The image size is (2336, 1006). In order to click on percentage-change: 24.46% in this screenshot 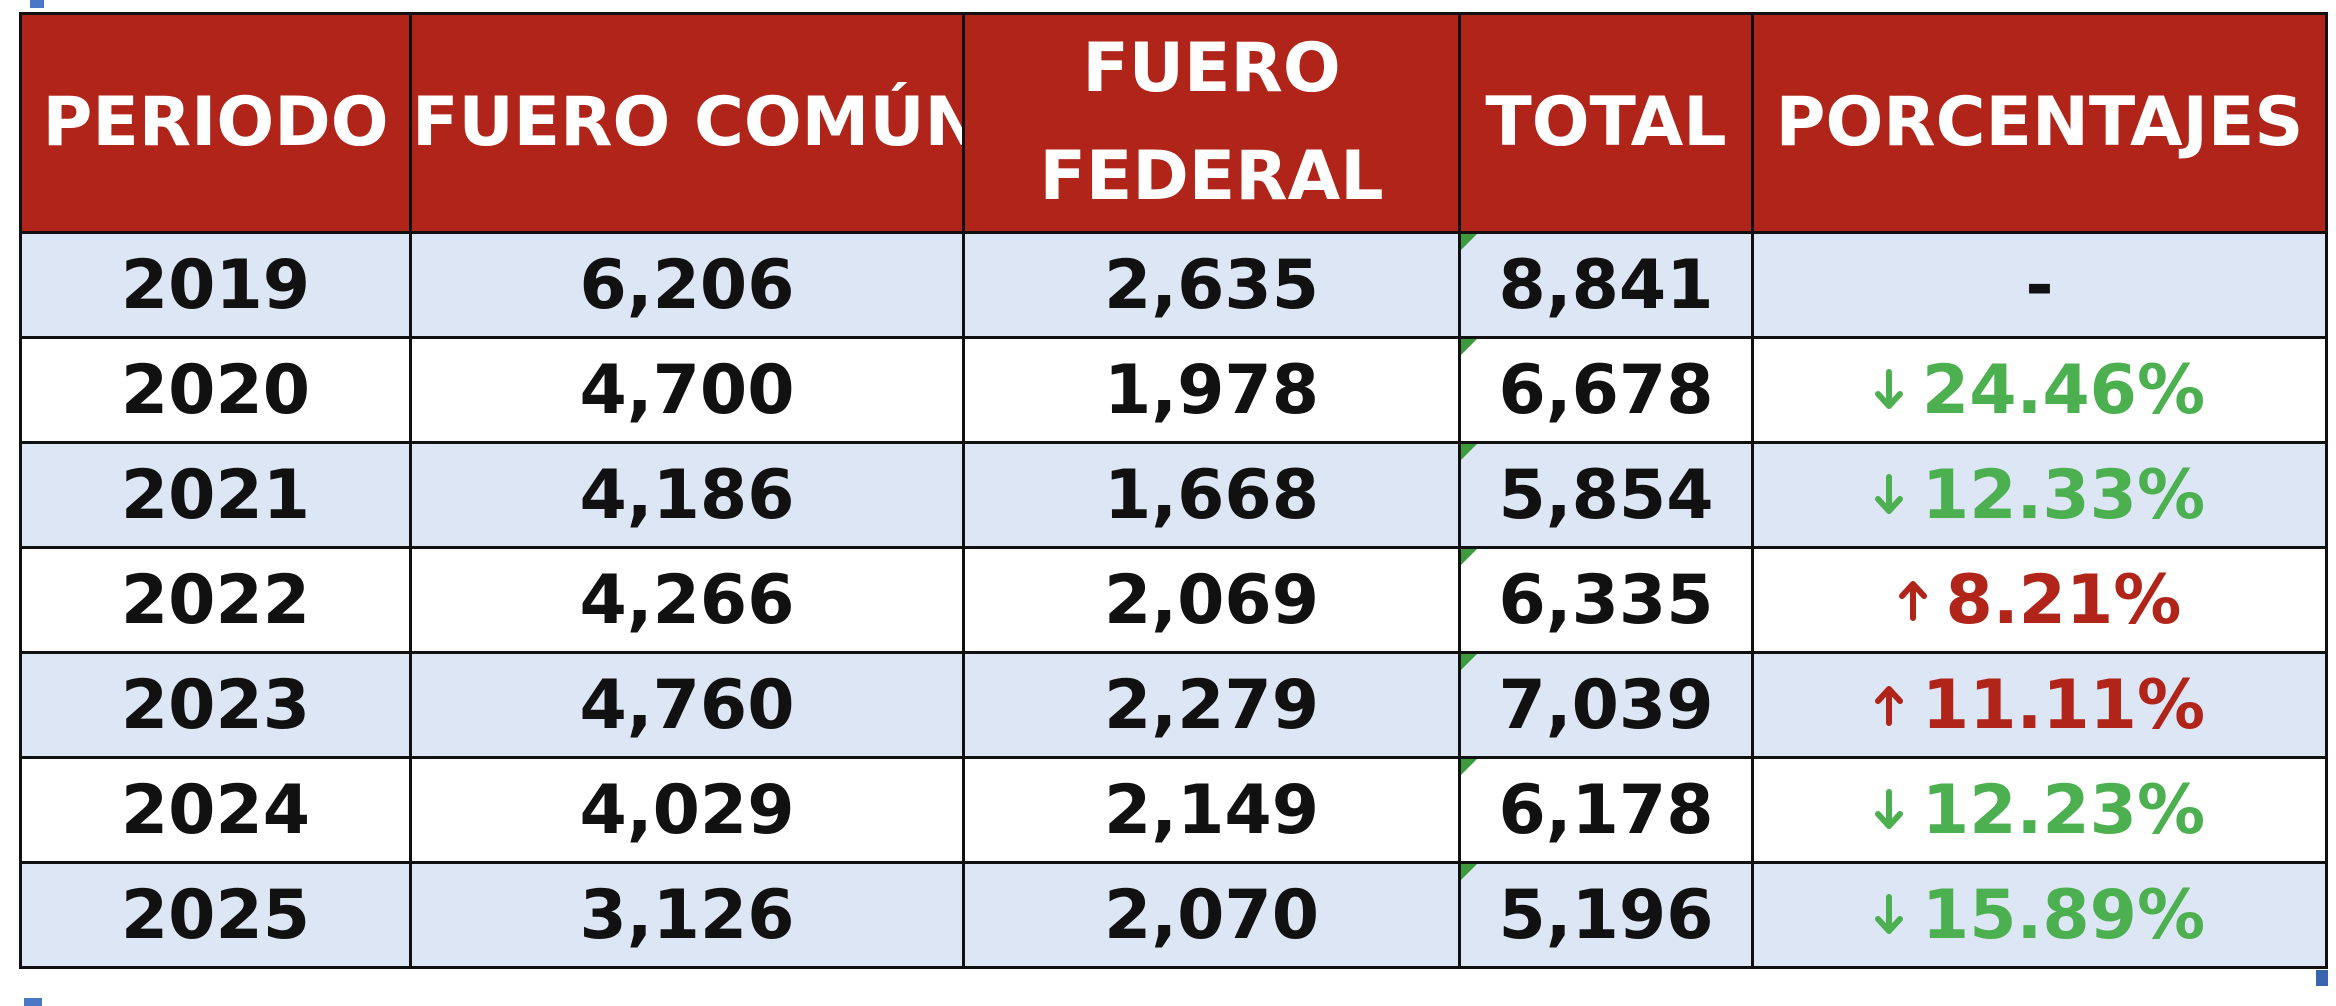, I will do `click(2039, 390)`.